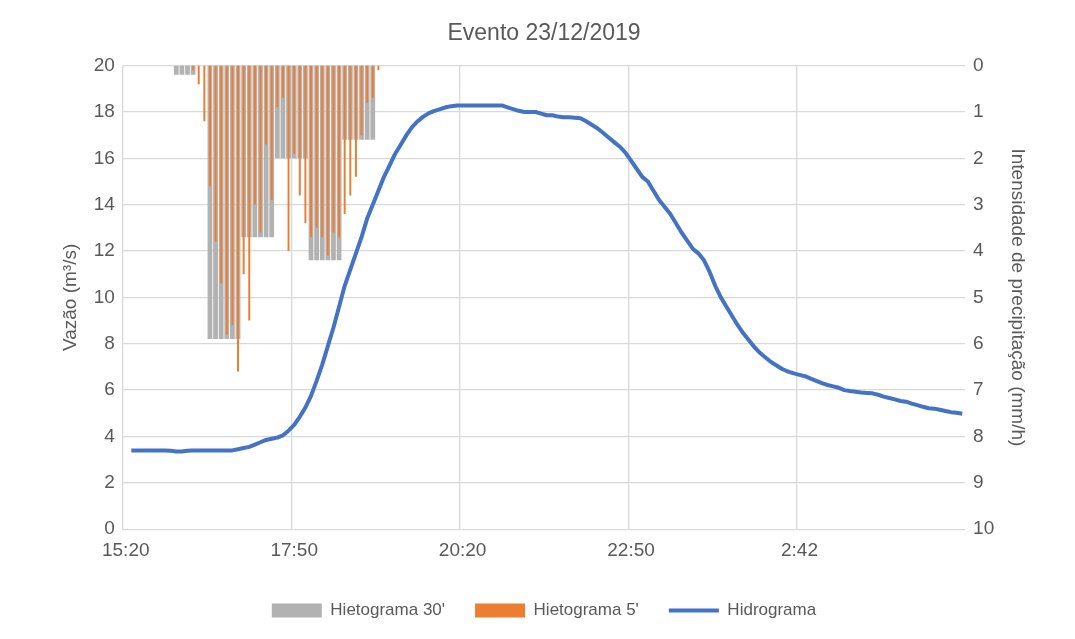 This screenshot has height=639, width=1075. I want to click on x-tick-label: 17:50, so click(294, 549).